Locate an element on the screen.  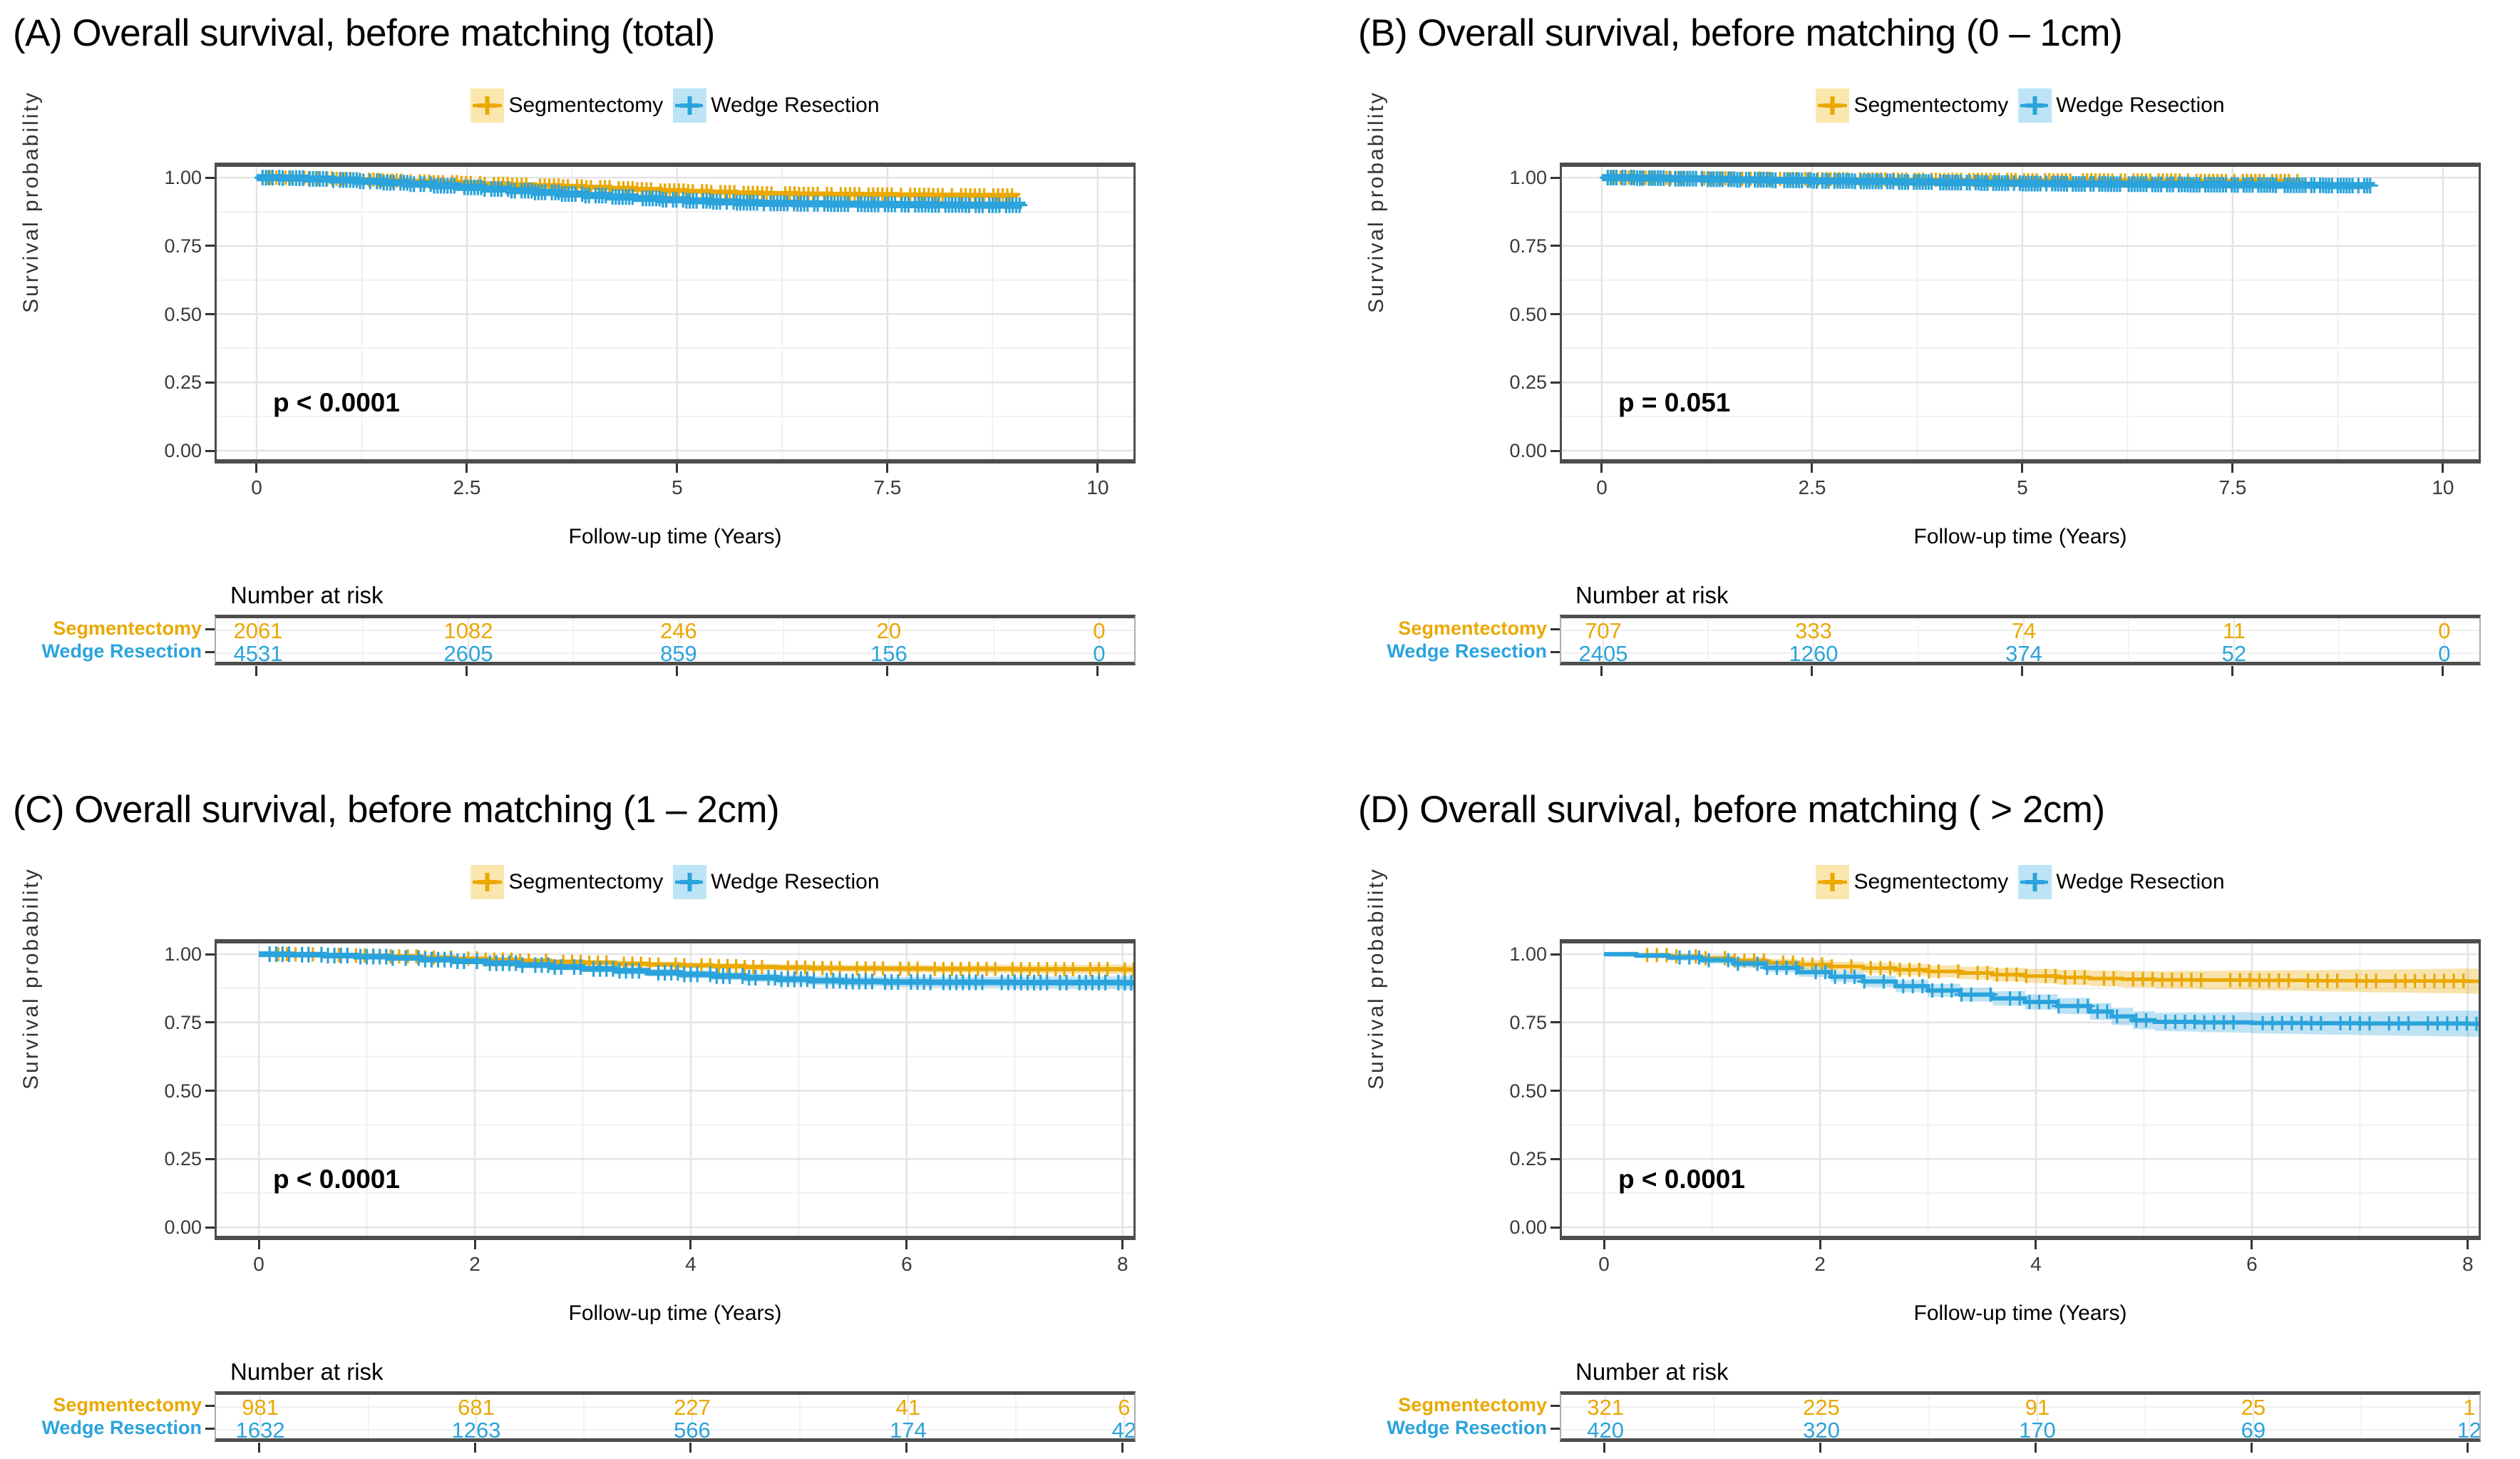
risk-value: 41 is located at coordinates (908, 1407).